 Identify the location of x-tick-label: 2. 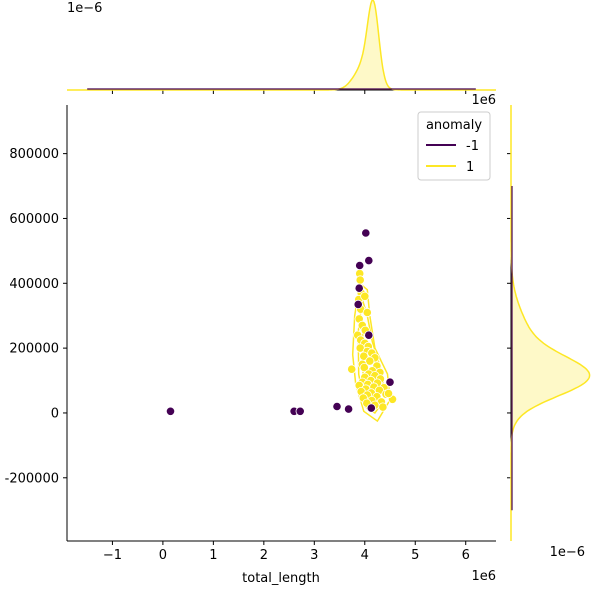
(264, 555).